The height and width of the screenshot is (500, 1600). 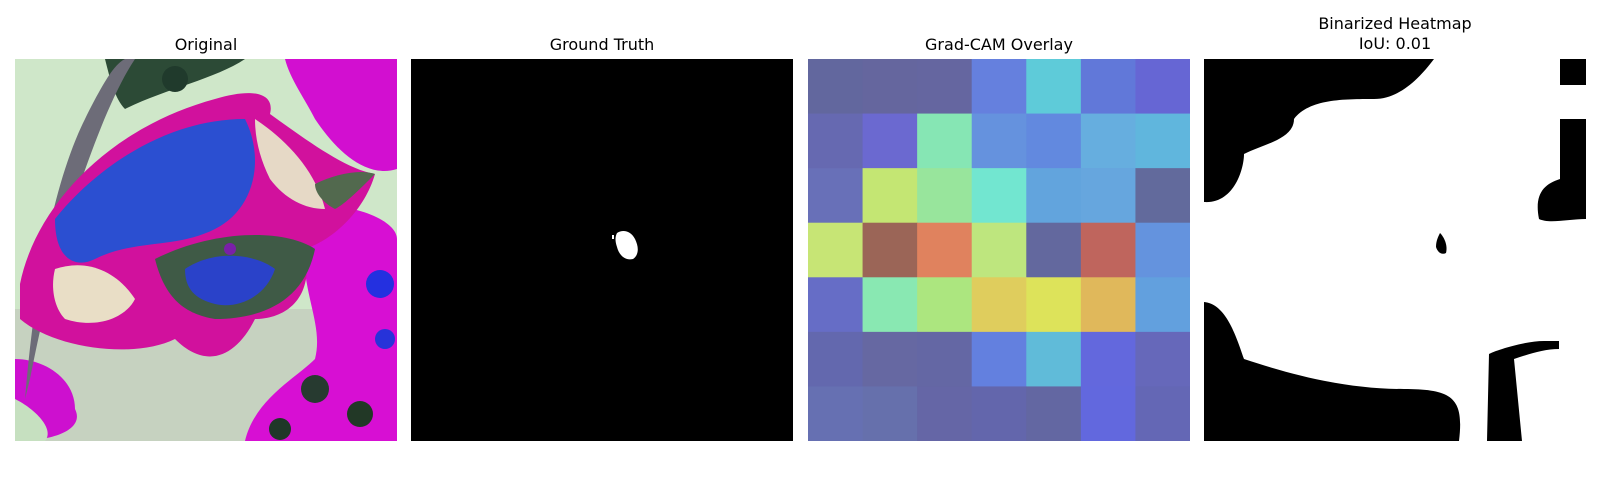 I want to click on binarized-heatmap-title: Binarized Heatmap IoU: 0.01, so click(x=1395, y=34).